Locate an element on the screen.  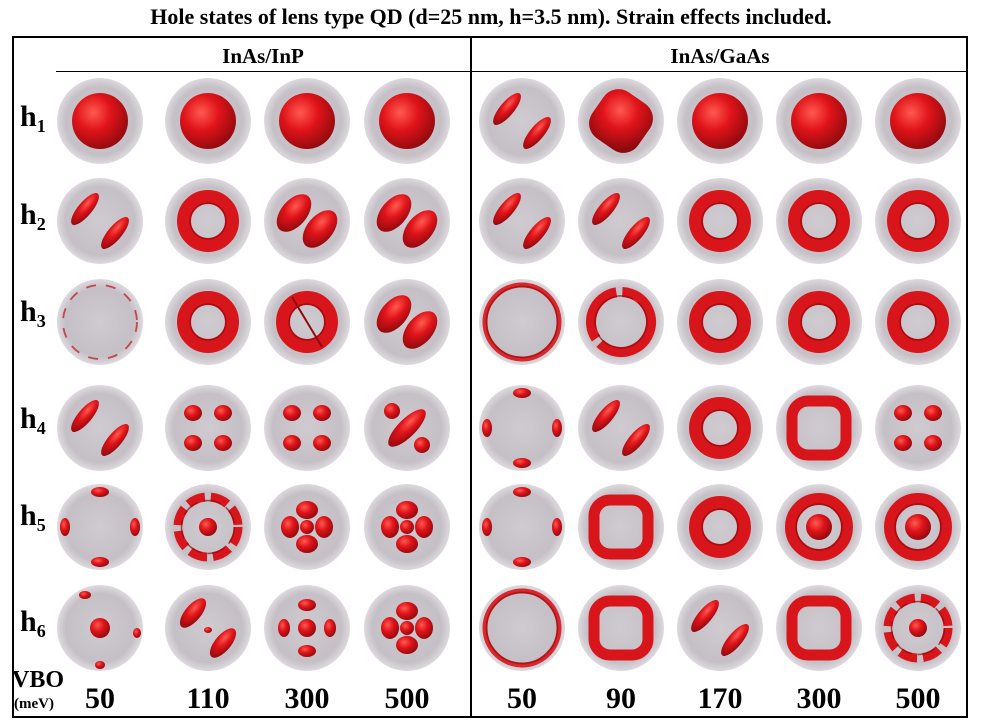
row-label-h3: h3 is located at coordinates (33, 313).